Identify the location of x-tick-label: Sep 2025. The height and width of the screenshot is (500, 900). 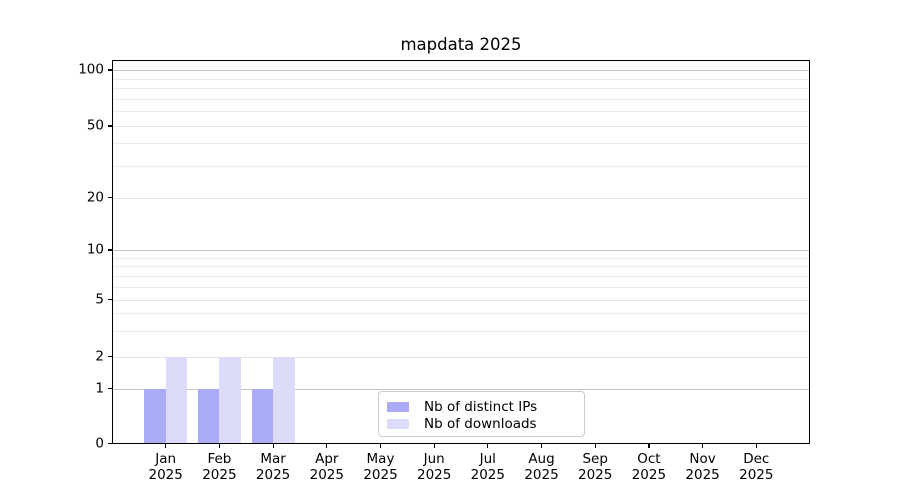
(595, 467).